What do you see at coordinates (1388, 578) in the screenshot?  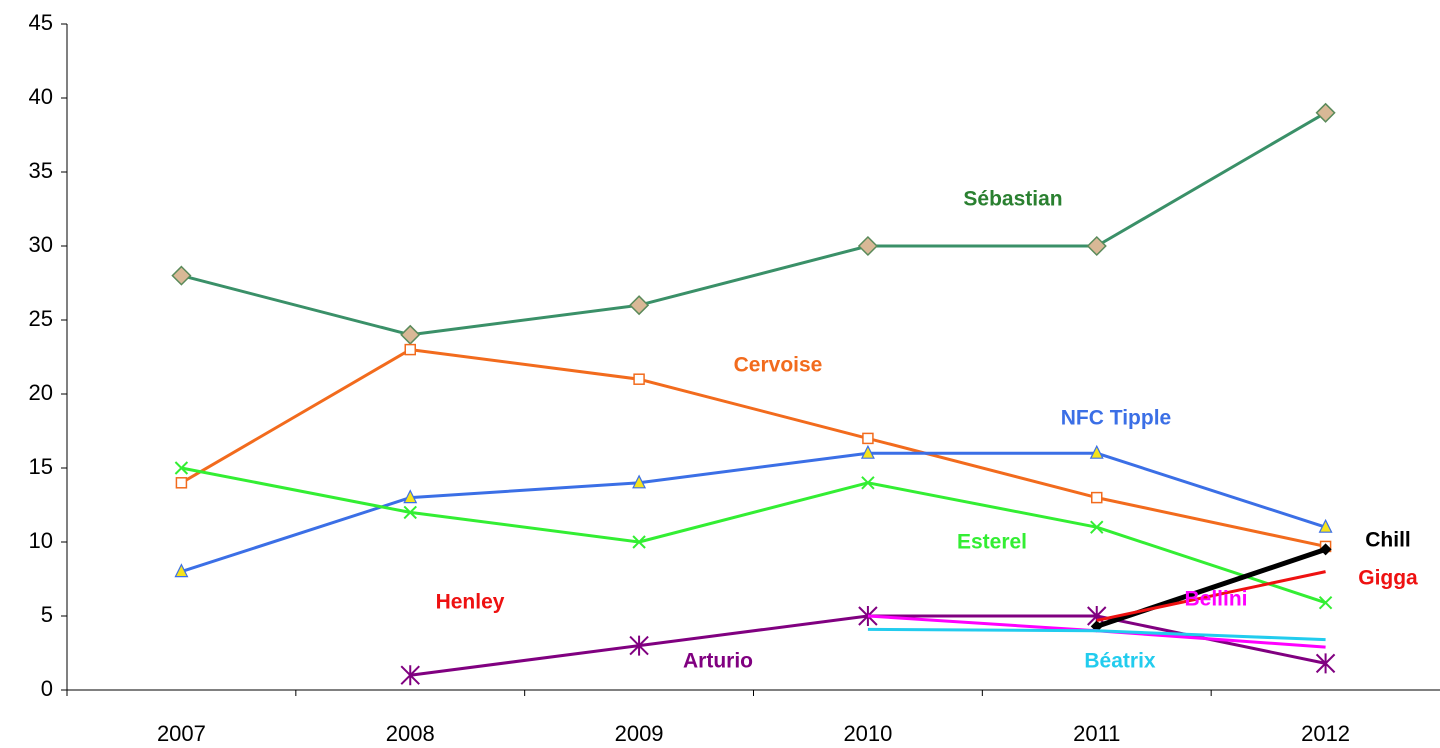 I see `series-label: Gigga` at bounding box center [1388, 578].